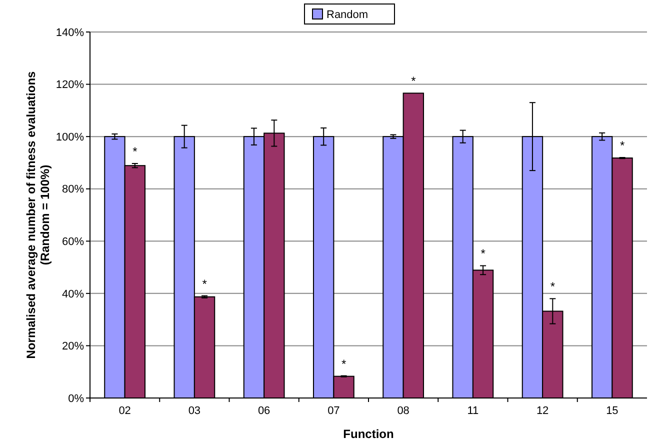 This screenshot has width=659, height=444. What do you see at coordinates (73, 190) in the screenshot?
I see `y-tick-label: 80%` at bounding box center [73, 190].